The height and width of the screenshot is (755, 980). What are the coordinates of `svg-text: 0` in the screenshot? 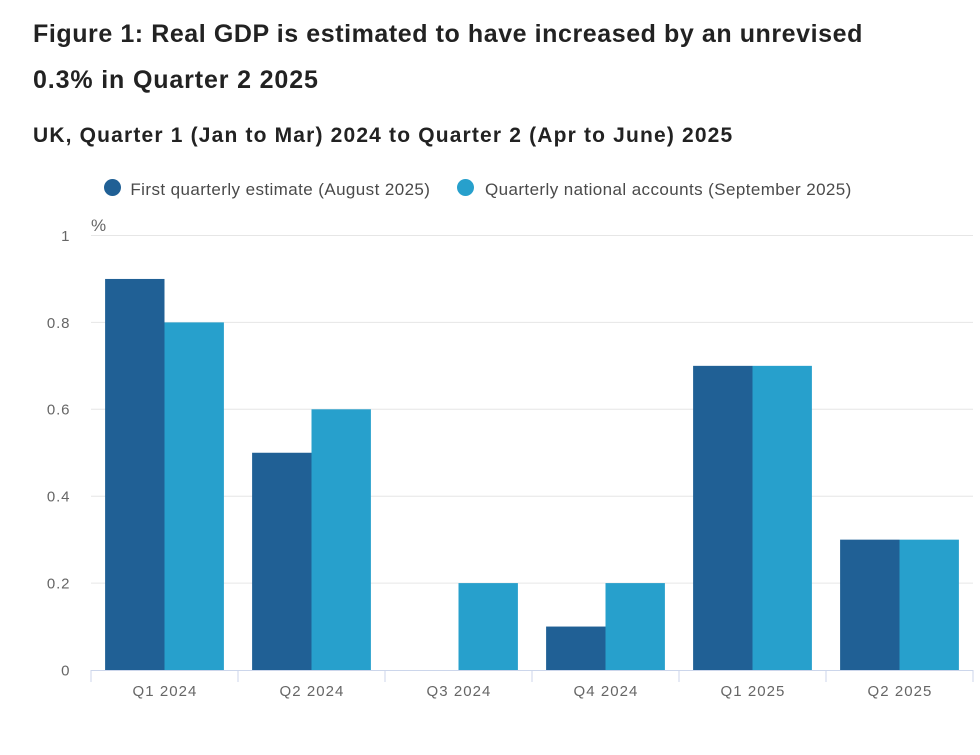 It's located at (65, 670).